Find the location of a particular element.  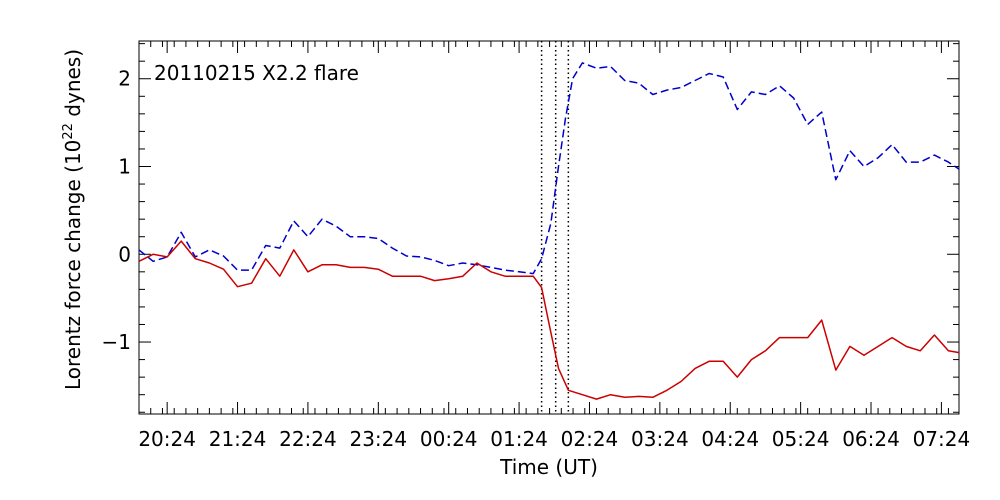

y-tick-label: 0 is located at coordinates (124, 254).